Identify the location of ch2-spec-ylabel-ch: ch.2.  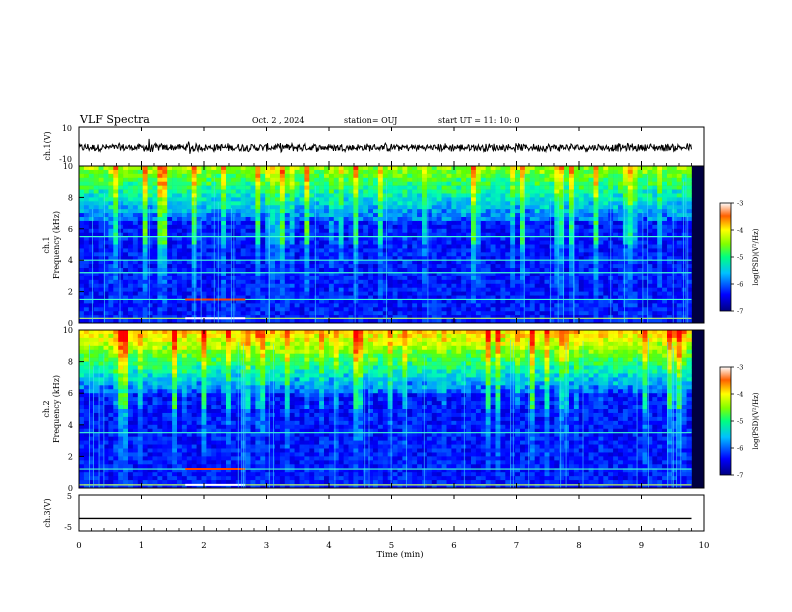
(46, 408).